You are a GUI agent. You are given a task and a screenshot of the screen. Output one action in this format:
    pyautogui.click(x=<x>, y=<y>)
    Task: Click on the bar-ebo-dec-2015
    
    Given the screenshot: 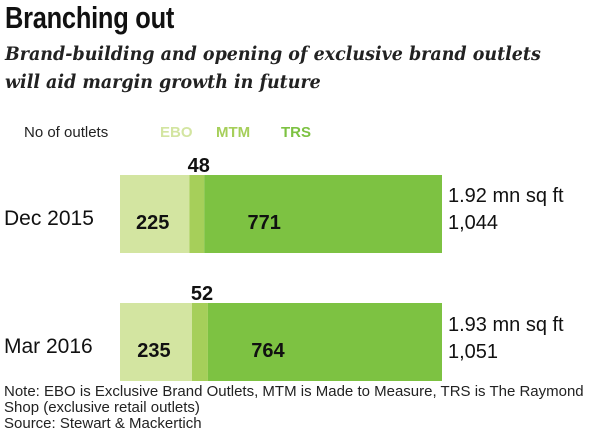 What is the action you would take?
    pyautogui.click(x=155, y=214)
    